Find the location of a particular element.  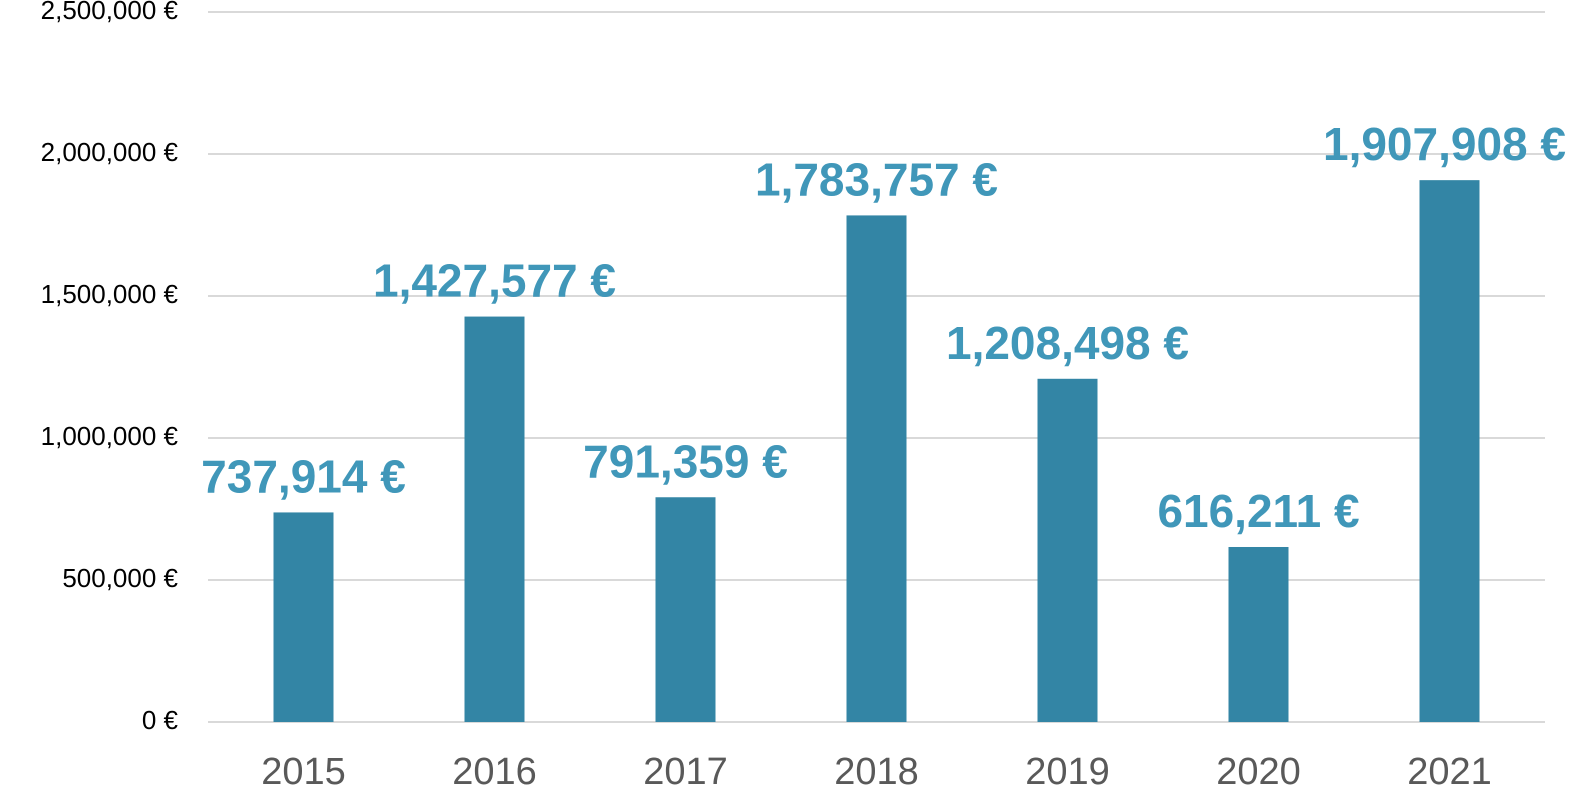

value-label: 1,783,757 € is located at coordinates (876, 179).